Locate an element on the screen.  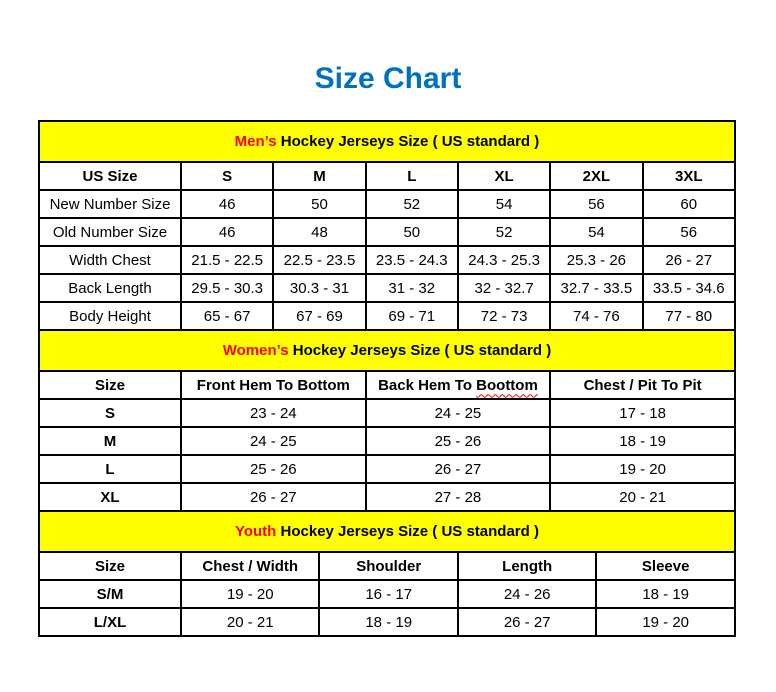
womens-row-l: L 25 - 26 26 - 27 19 - 20 is located at coordinates (387, 469).